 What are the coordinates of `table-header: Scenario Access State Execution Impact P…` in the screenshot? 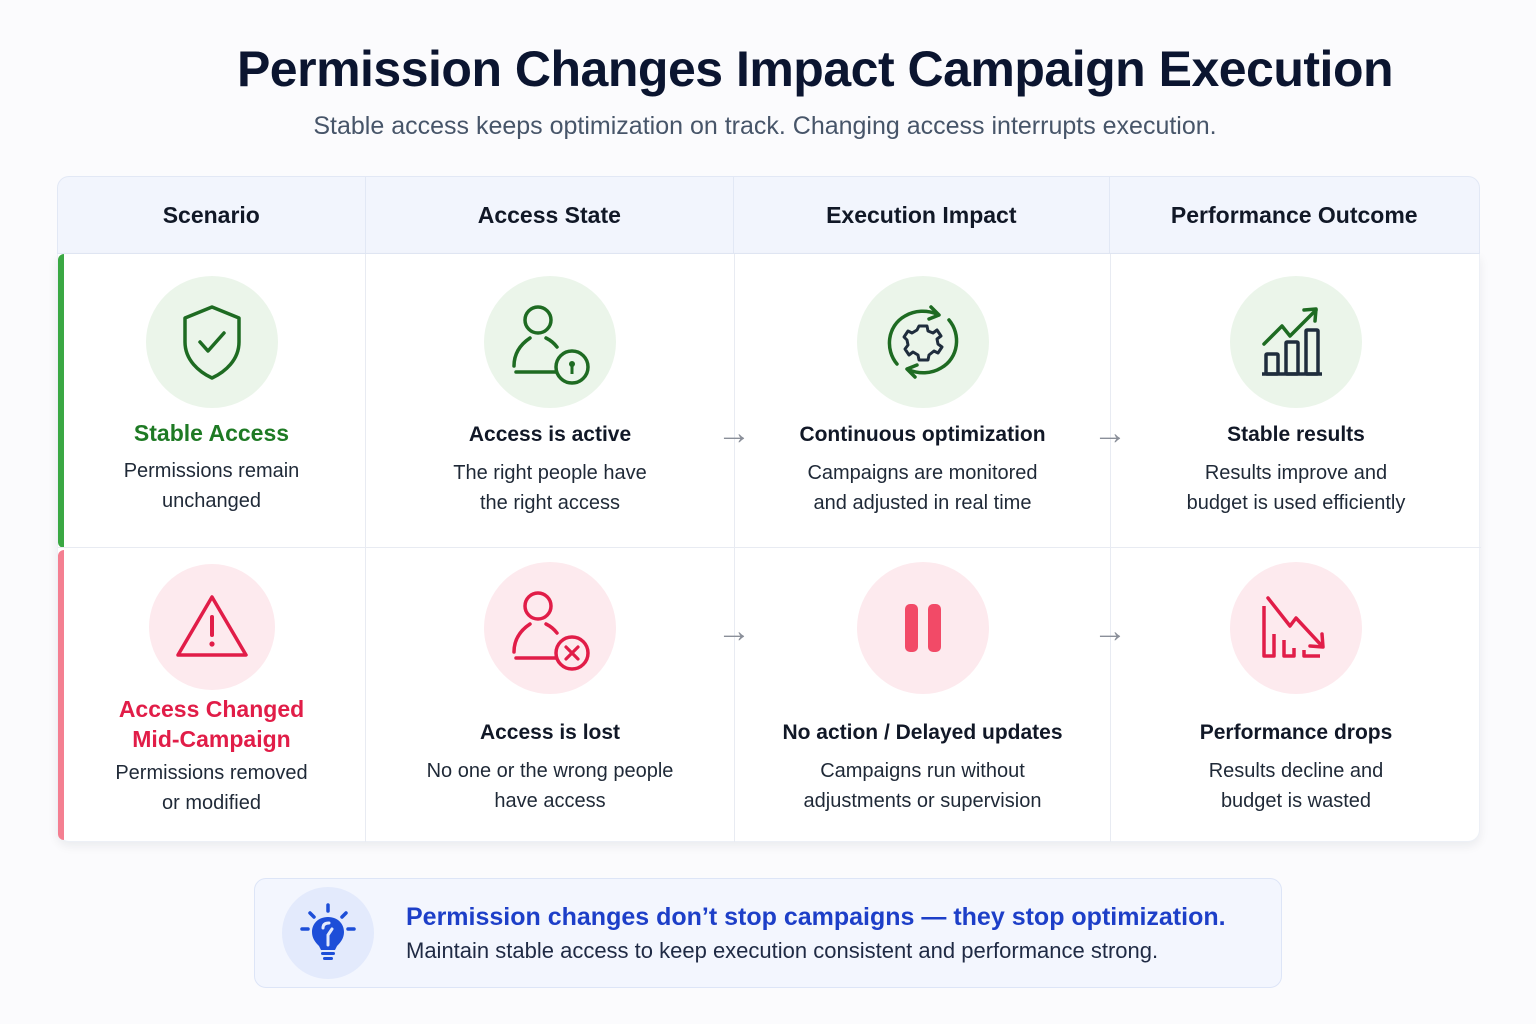 It's located at (768, 215).